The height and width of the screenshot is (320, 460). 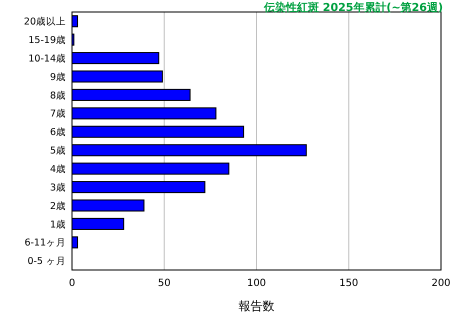 I want to click on x-tick-label: 50, so click(x=164, y=283).